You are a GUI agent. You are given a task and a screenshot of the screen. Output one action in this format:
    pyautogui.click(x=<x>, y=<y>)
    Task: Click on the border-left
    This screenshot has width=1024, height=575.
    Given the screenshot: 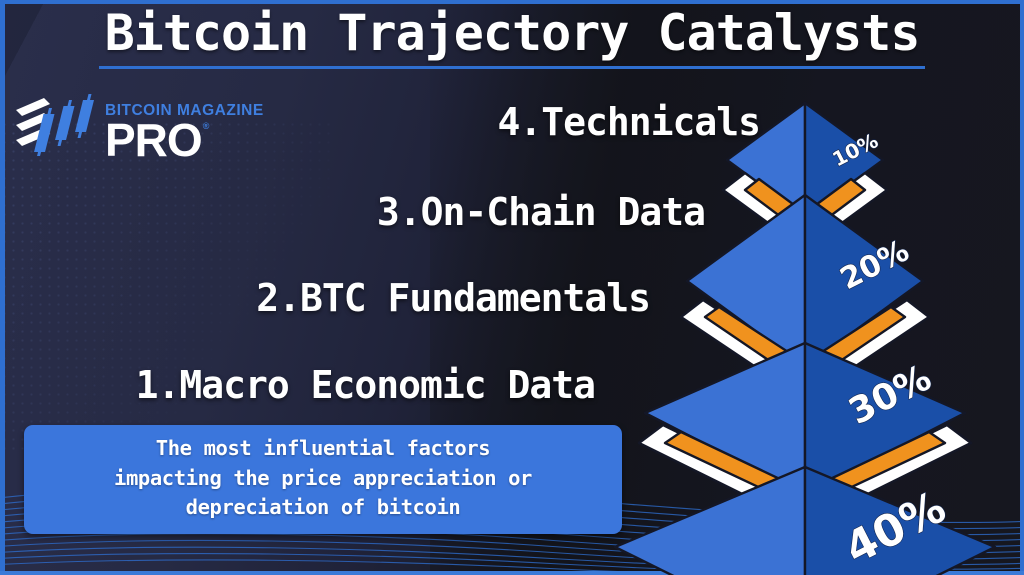 What is the action you would take?
    pyautogui.click(x=2, y=287)
    